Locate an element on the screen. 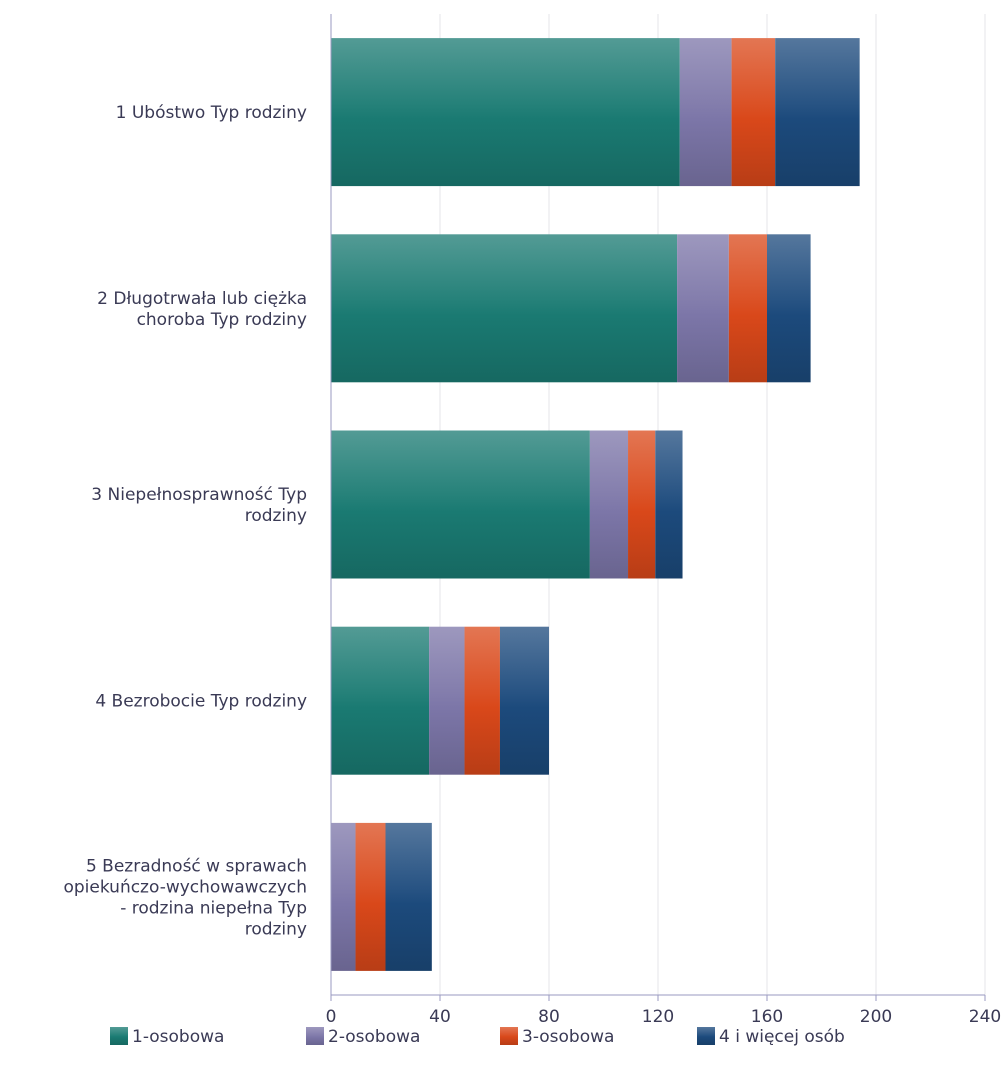 The height and width of the screenshot is (1081, 1002). legend-label: 4 i więcej osób is located at coordinates (782, 1037).